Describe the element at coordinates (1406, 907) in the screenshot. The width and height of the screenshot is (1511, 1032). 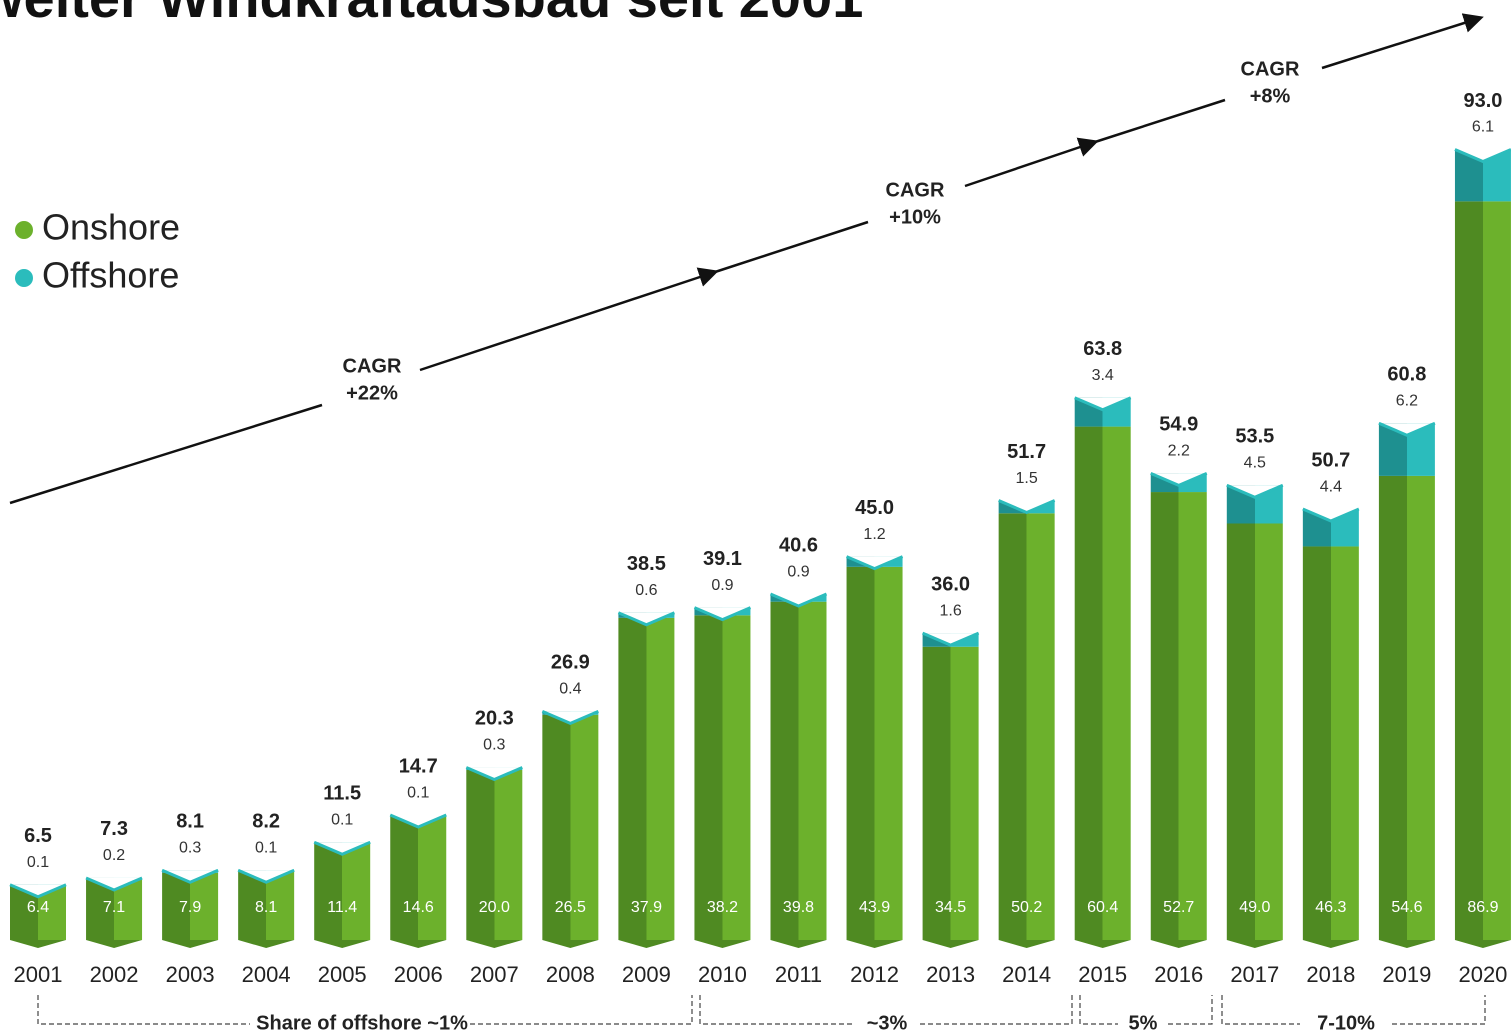
I see `onshore-label: 54.6` at that location.